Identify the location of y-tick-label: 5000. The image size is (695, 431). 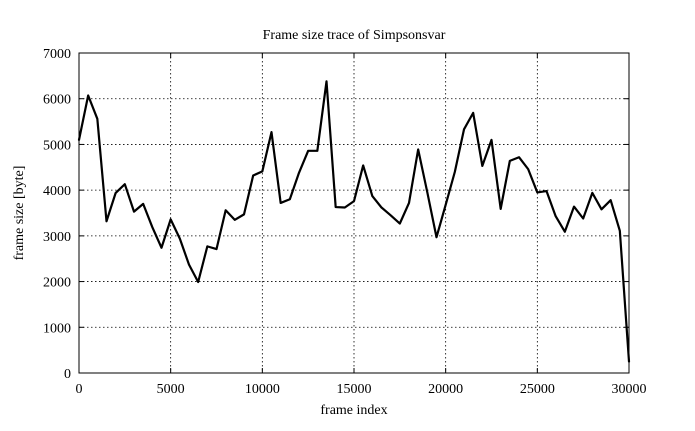
(57, 145).